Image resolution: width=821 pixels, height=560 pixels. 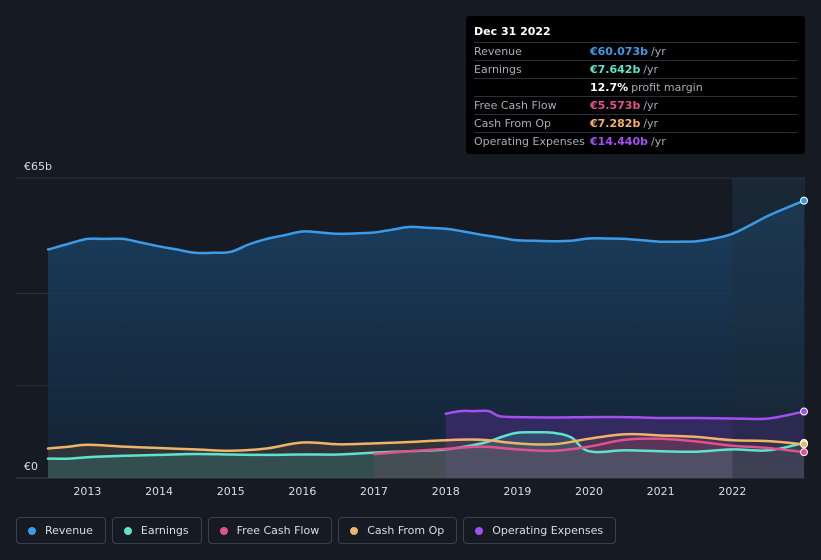 What do you see at coordinates (615, 69) in the screenshot?
I see `tooltip-value: €7.642b` at bounding box center [615, 69].